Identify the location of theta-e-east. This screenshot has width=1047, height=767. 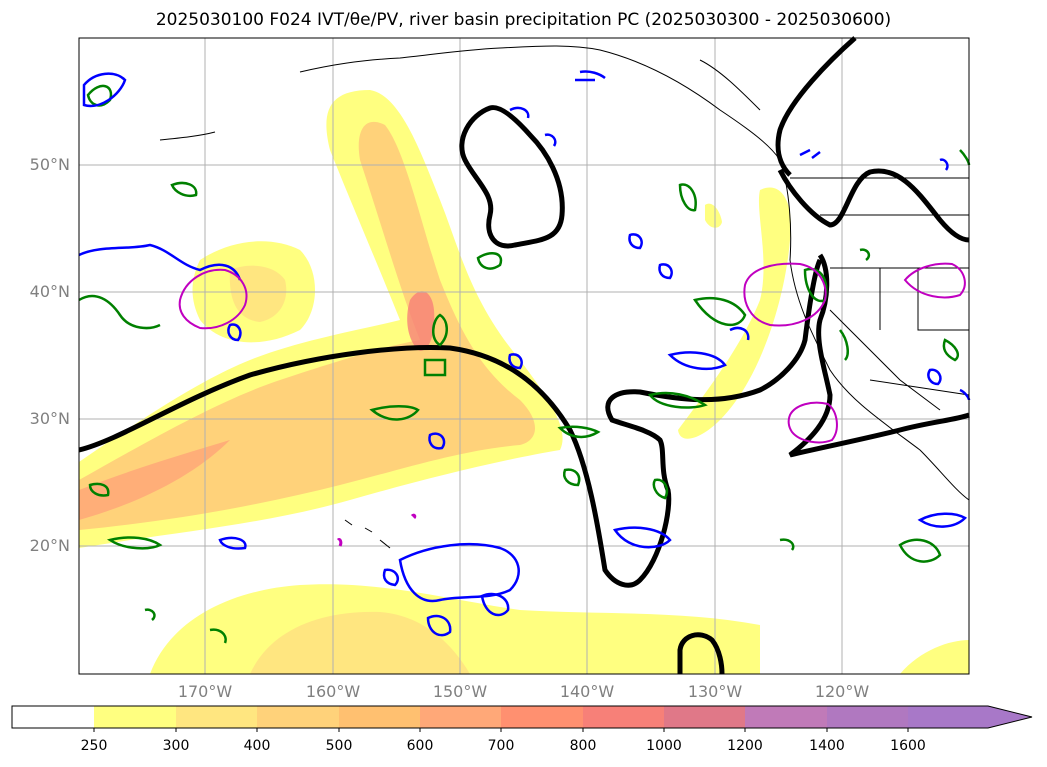
(879, 355).